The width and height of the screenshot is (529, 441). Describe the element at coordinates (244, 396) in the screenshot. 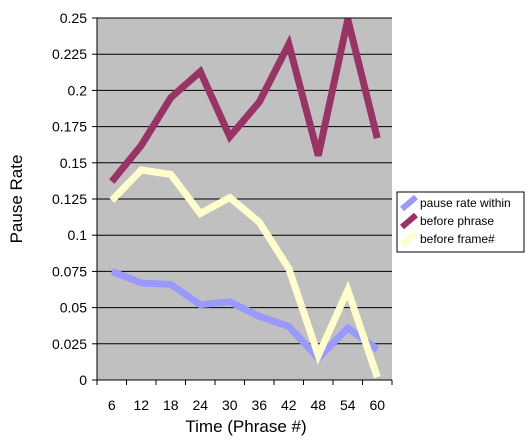

I see `x-axis-ticks: 6 12 18 24 30 36 42 48 54 60` at that location.